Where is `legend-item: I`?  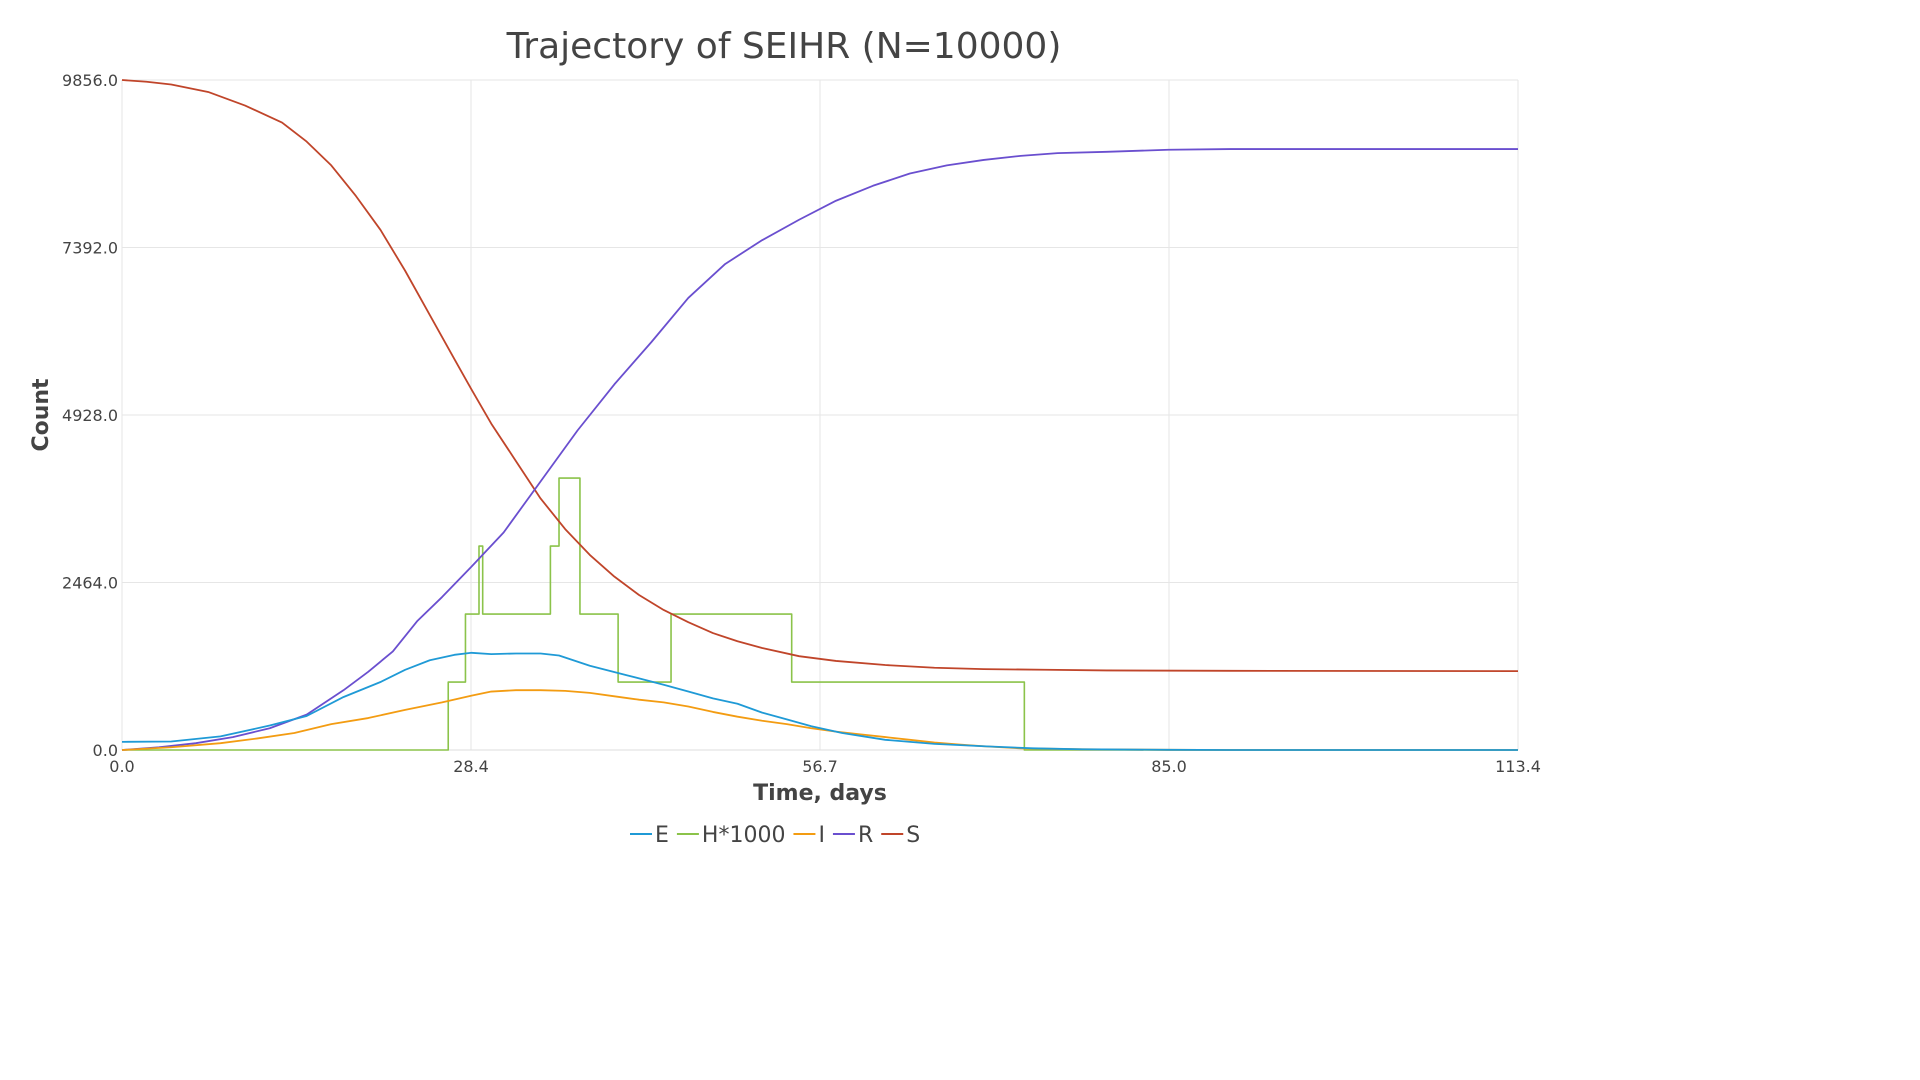 legend-item: I is located at coordinates (809, 835).